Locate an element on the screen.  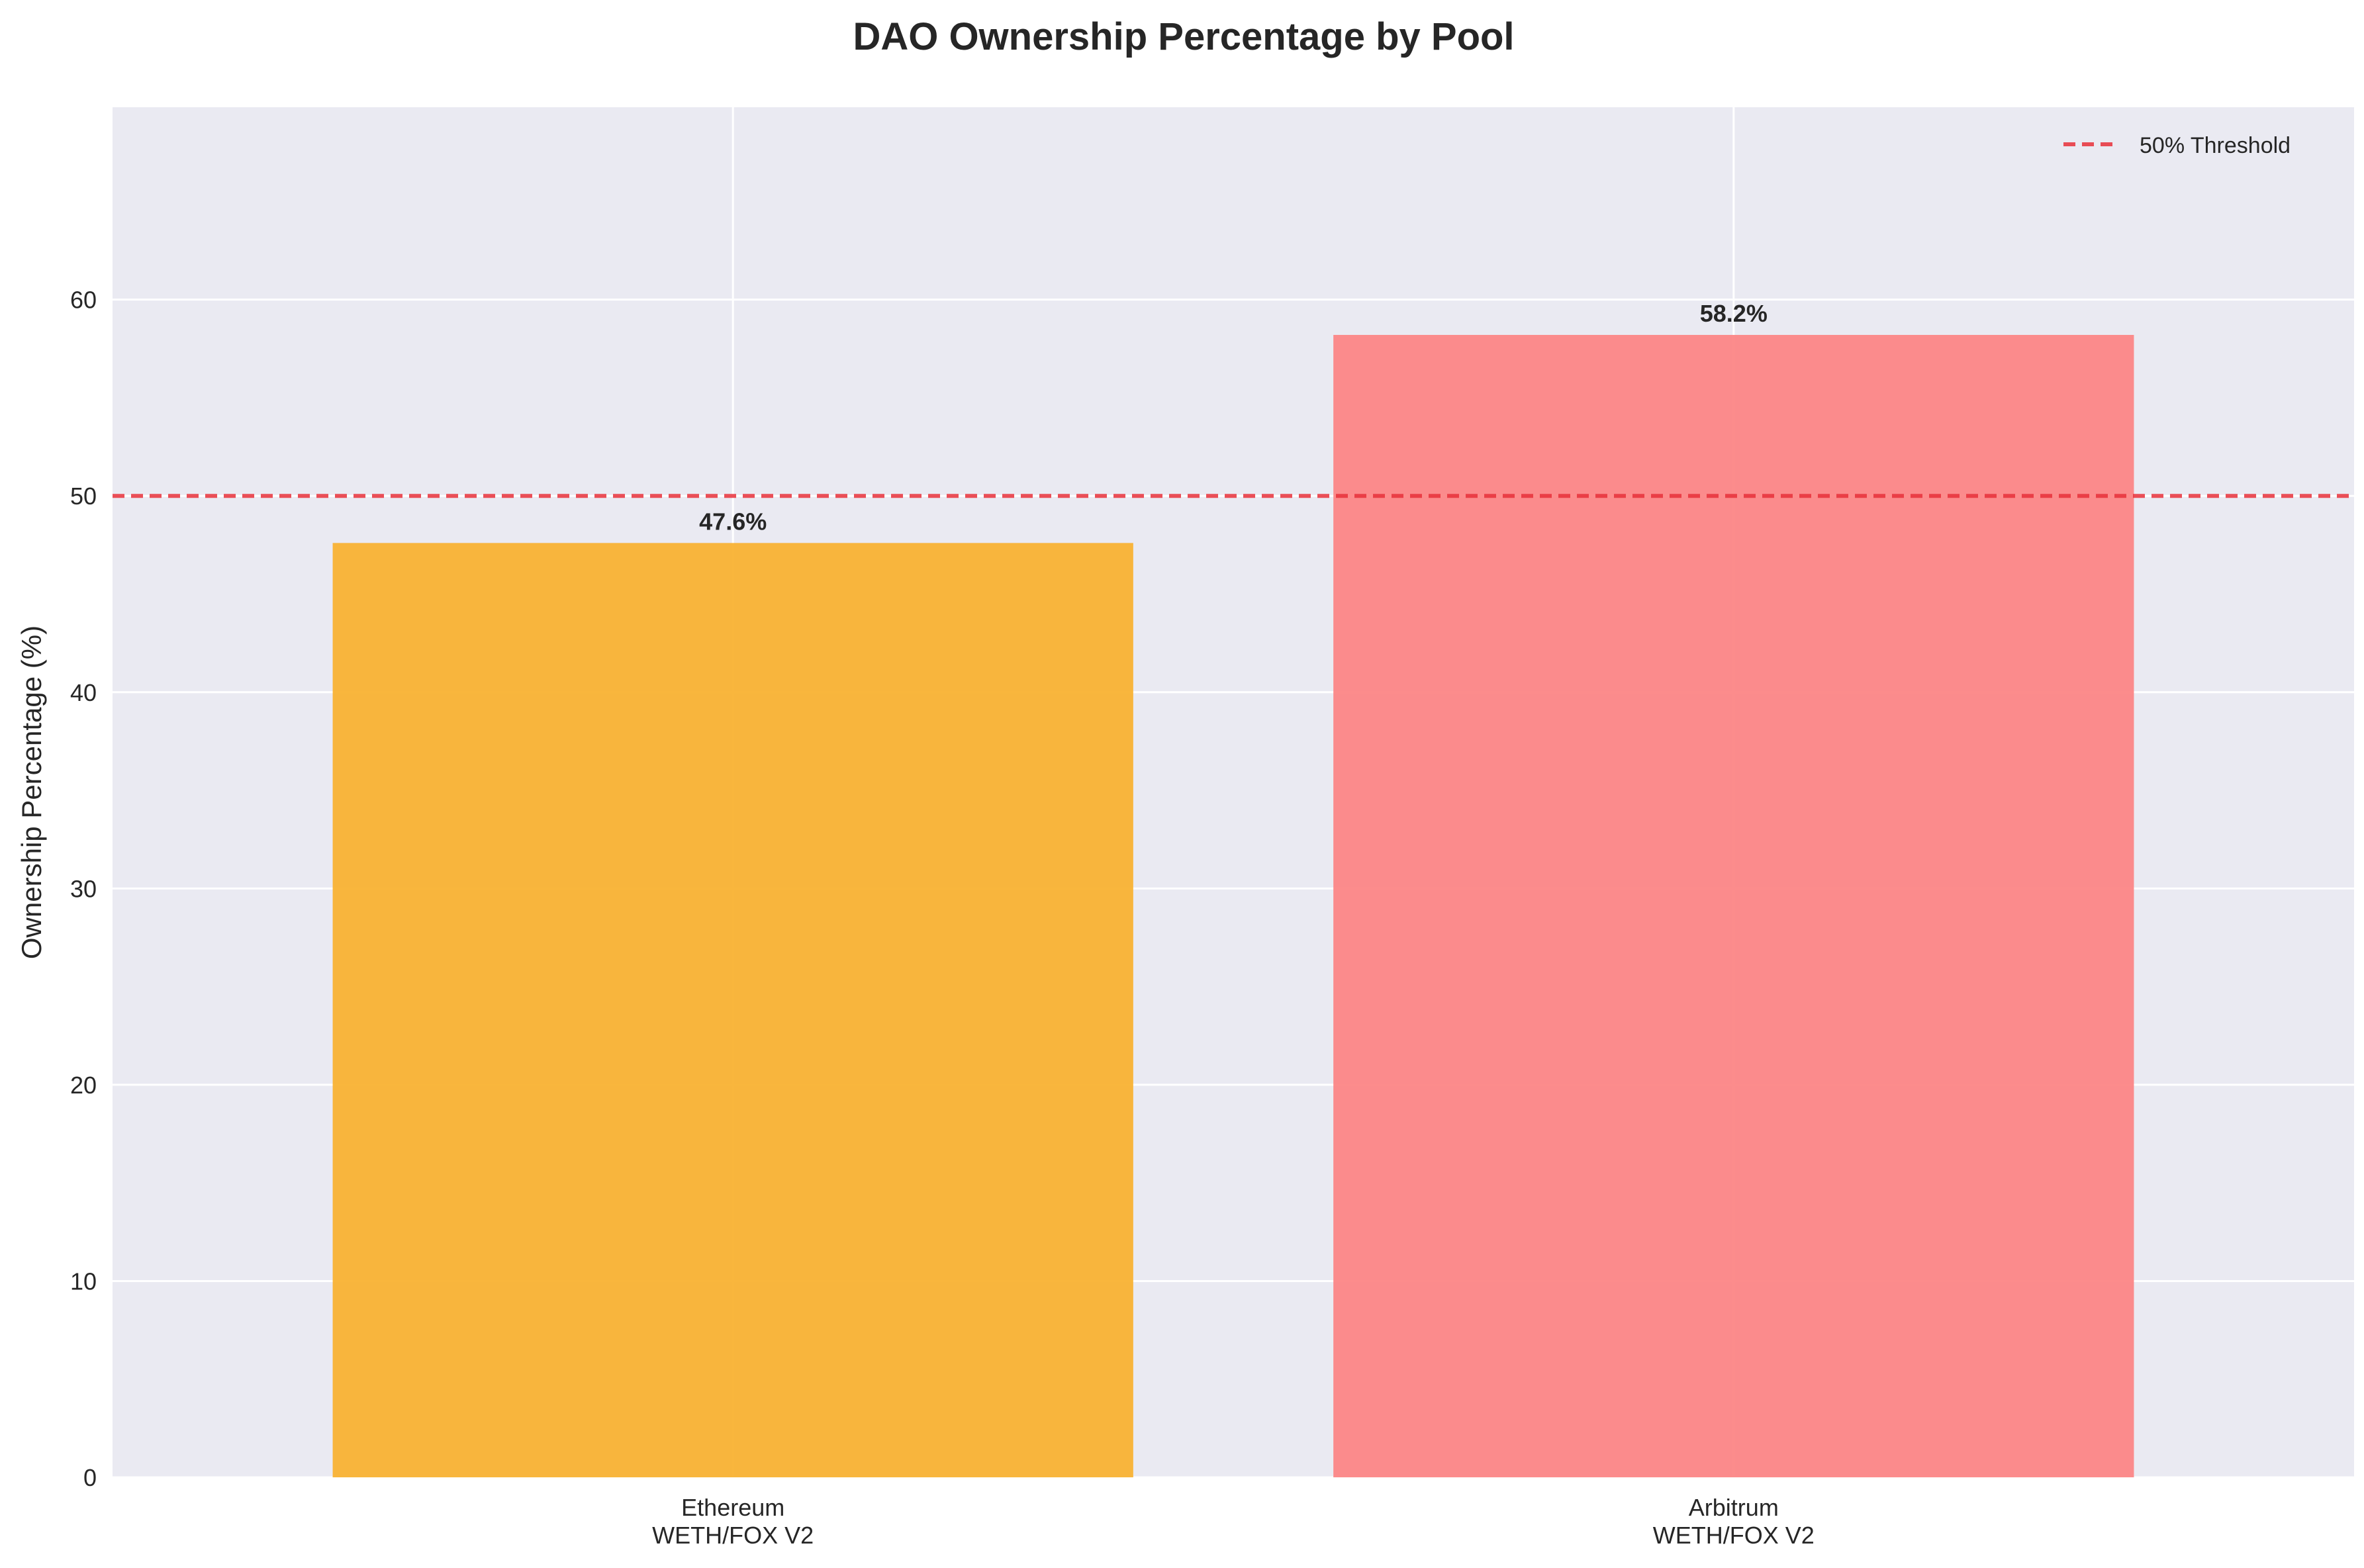
y-axis-label: Ownership Percentage (%) is located at coordinates (32, 792).